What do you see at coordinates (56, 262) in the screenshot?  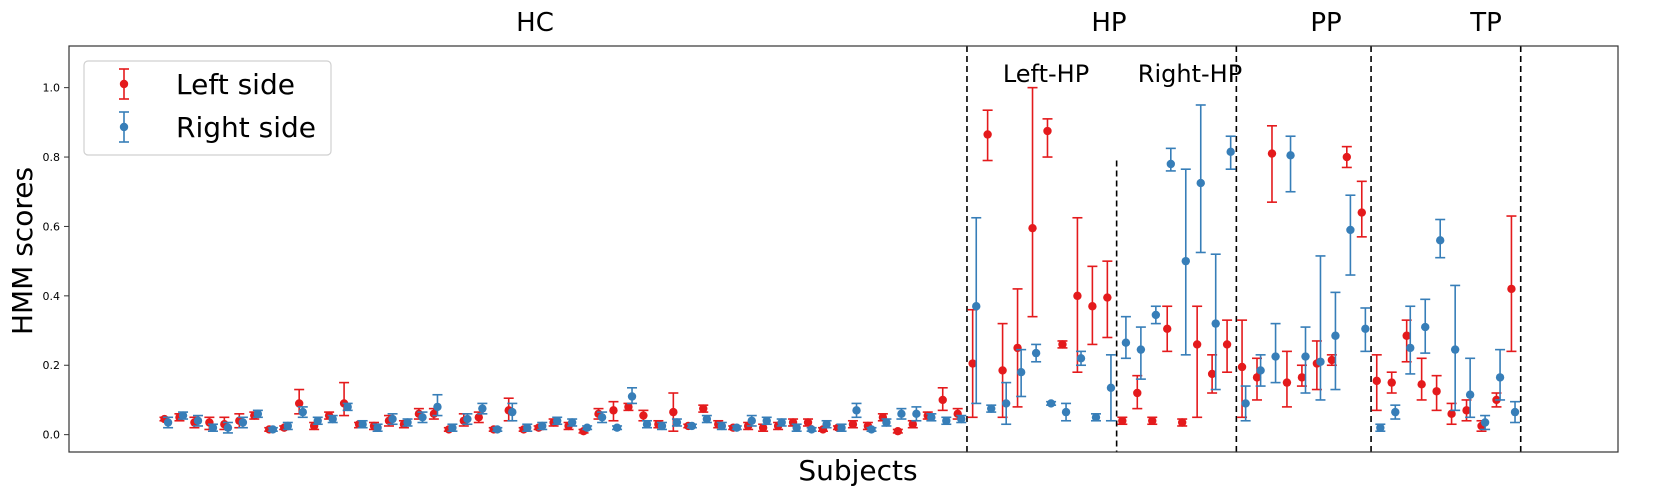 I see `y-ticks: 0.0 0.2 0.4 0.6 0.8 1.0` at bounding box center [56, 262].